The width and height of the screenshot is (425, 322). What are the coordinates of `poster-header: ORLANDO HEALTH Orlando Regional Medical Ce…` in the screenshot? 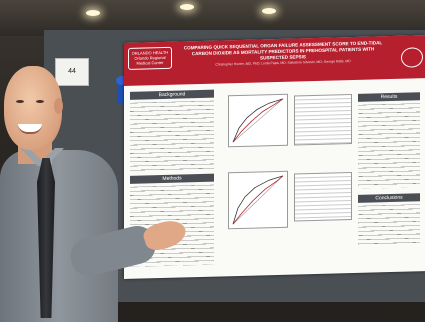 It's located at (274, 60).